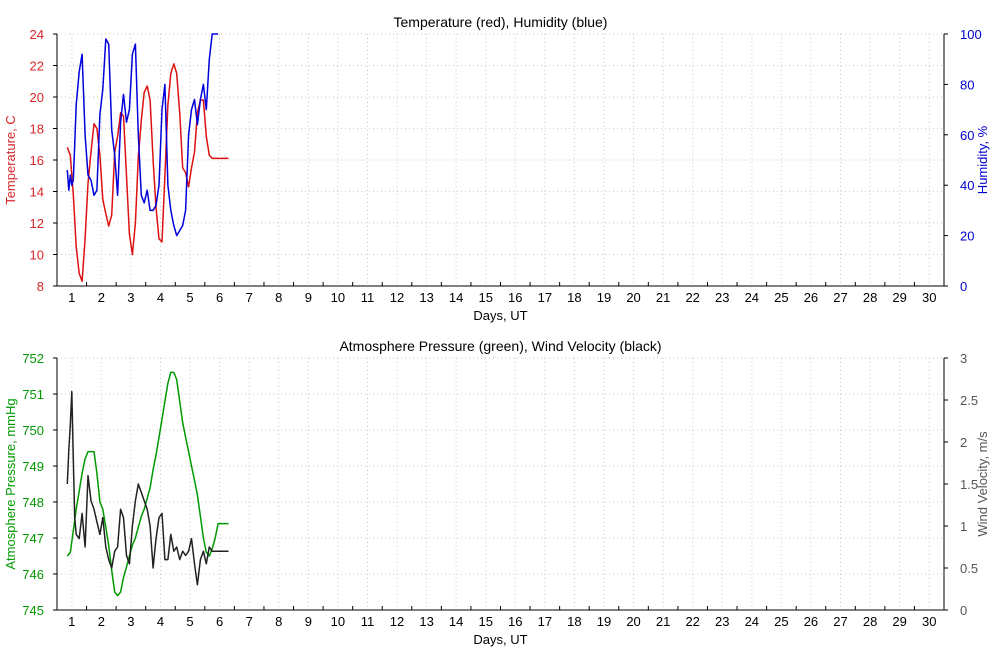 This screenshot has width=1000, height=650. Describe the element at coordinates (33, 466) in the screenshot. I see `y-tick-label: 749` at that location.